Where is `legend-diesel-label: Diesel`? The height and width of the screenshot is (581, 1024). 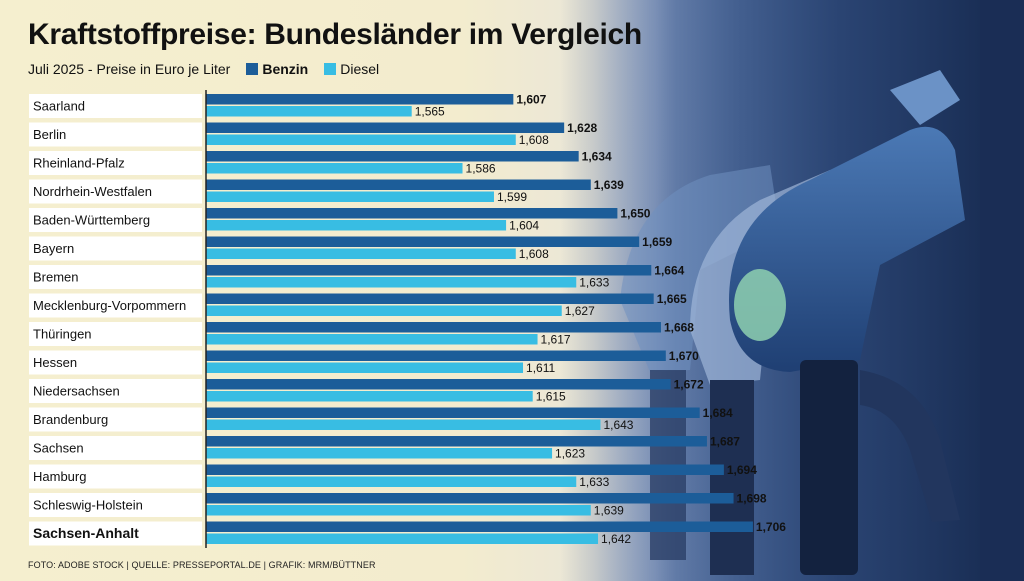
legend-diesel-label: Diesel is located at coordinates (360, 69).